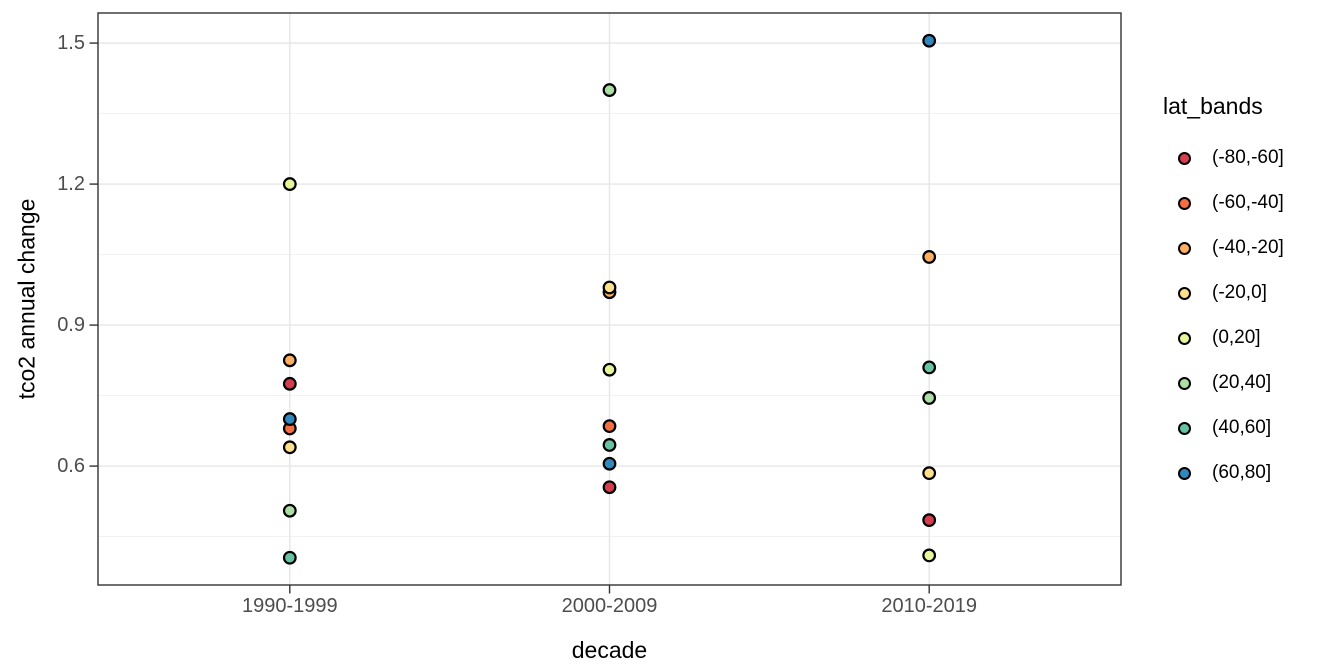 The height and width of the screenshot is (672, 1344). I want to click on legend-label: (-20,0], so click(1239, 292).